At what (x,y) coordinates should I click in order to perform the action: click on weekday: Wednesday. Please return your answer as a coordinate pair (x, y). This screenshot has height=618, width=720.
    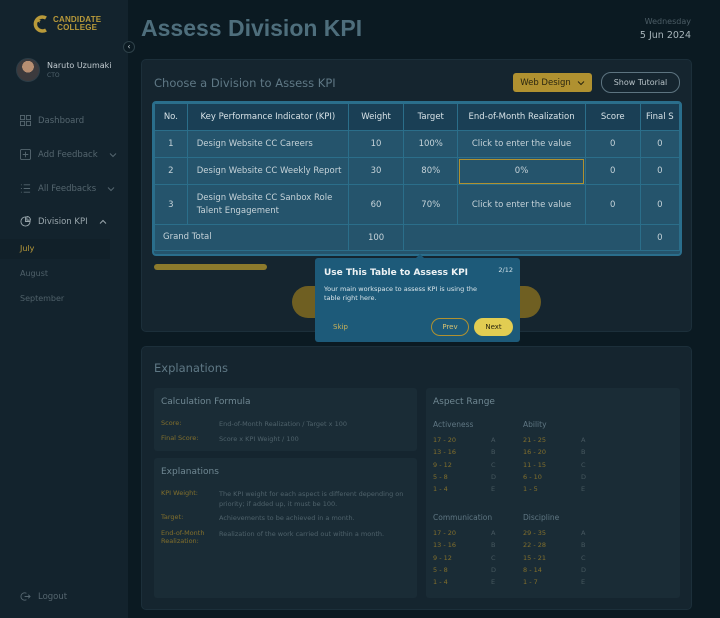
    Looking at the image, I should click on (667, 21).